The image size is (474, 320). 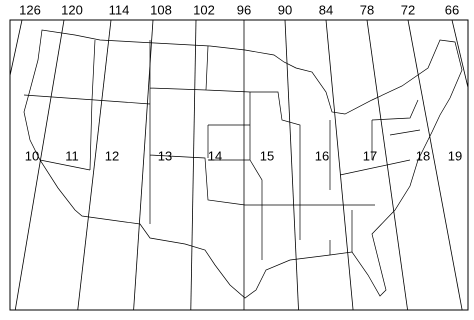 What do you see at coordinates (112, 155) in the screenshot?
I see `zone-label: 12` at bounding box center [112, 155].